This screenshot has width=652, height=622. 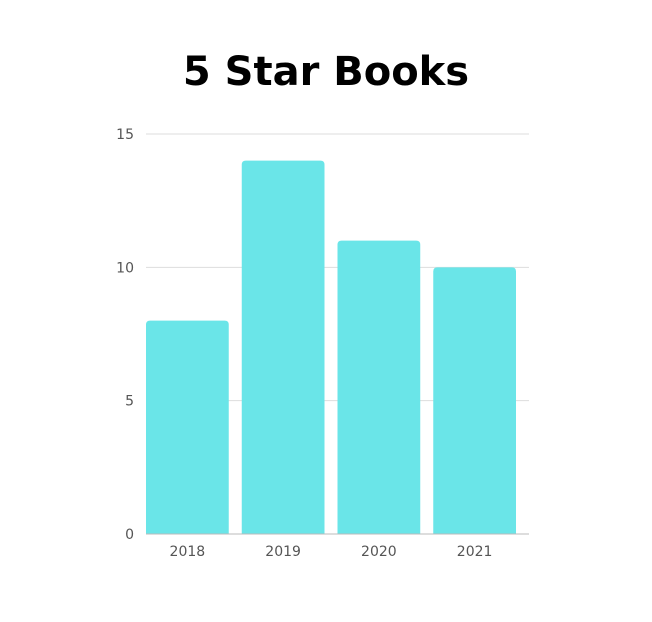 What do you see at coordinates (188, 552) in the screenshot?
I see `x-tick-label: 2018` at bounding box center [188, 552].